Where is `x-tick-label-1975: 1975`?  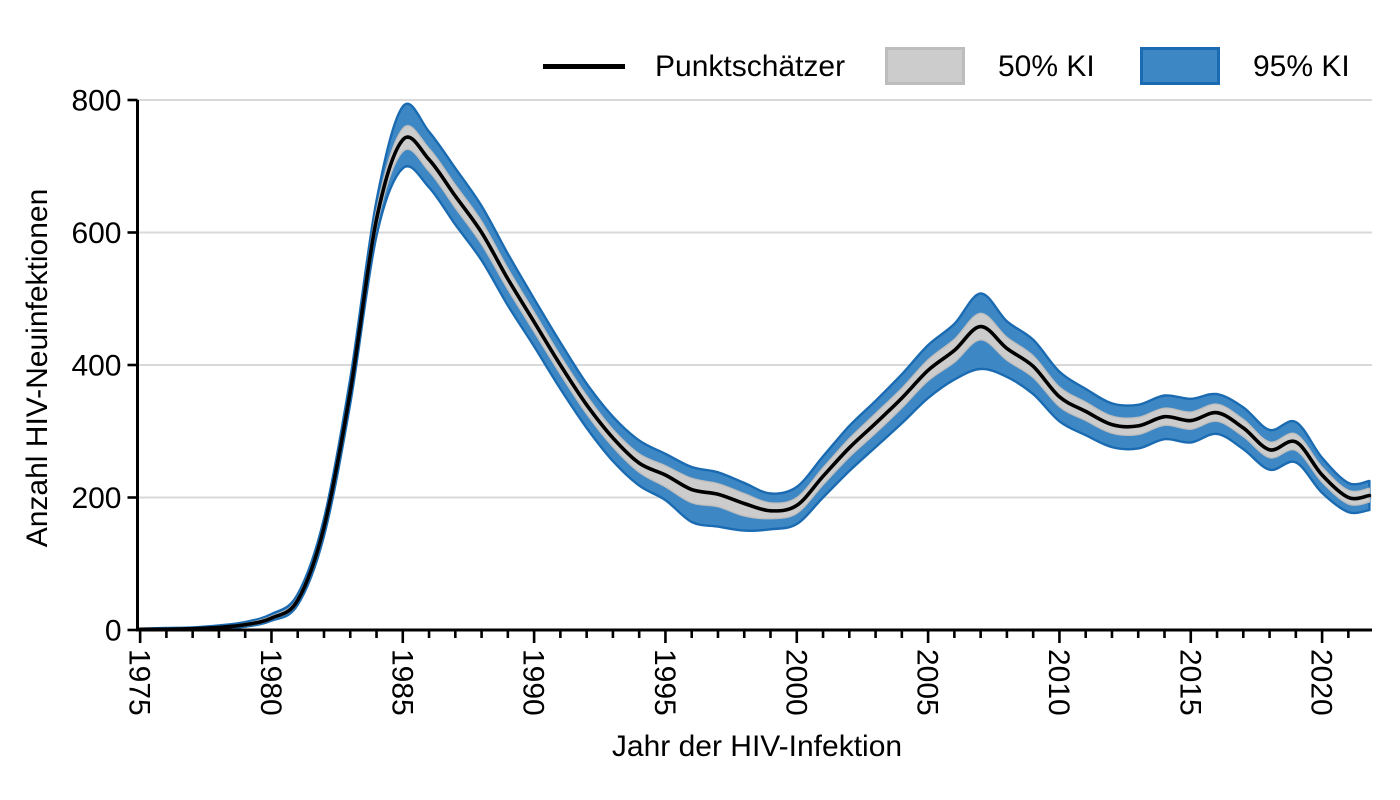 x-tick-label-1975: 1975 is located at coordinates (139, 682).